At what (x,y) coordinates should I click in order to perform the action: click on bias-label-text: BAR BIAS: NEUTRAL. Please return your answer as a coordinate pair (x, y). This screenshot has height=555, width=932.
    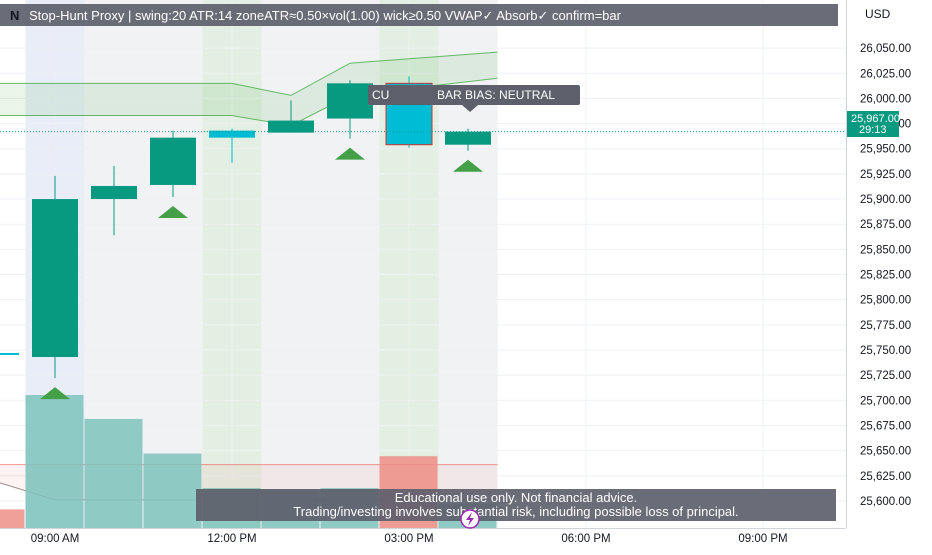
    Looking at the image, I should click on (496, 95).